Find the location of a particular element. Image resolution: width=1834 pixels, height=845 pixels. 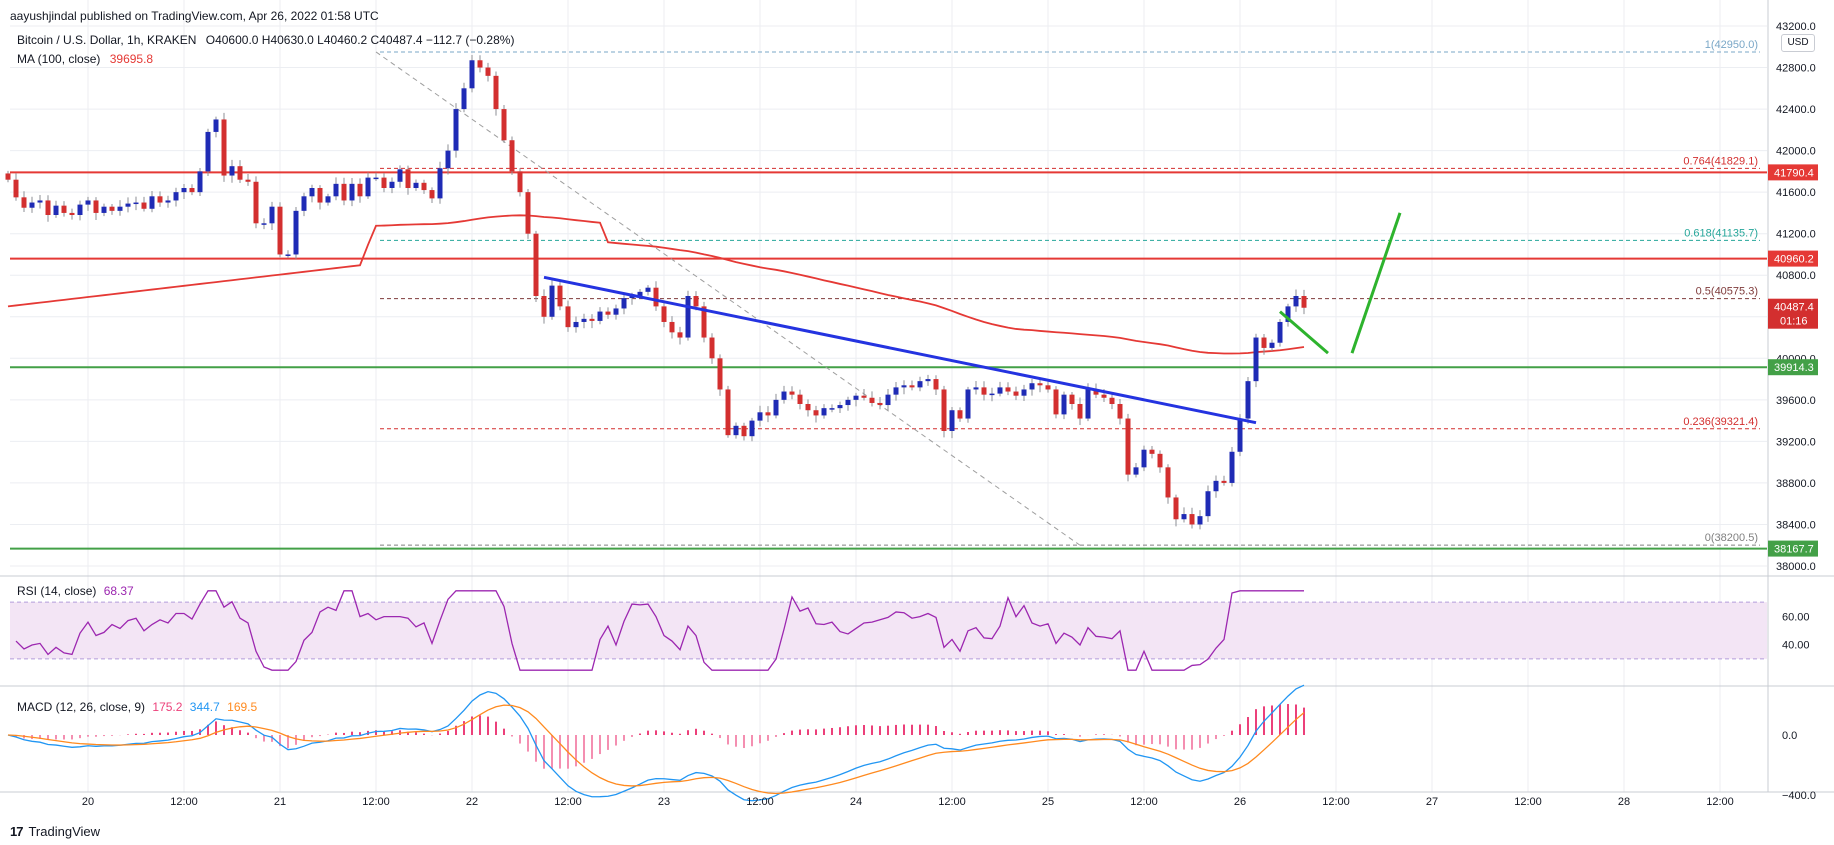

macd-signal-line is located at coordinates (656, 749).